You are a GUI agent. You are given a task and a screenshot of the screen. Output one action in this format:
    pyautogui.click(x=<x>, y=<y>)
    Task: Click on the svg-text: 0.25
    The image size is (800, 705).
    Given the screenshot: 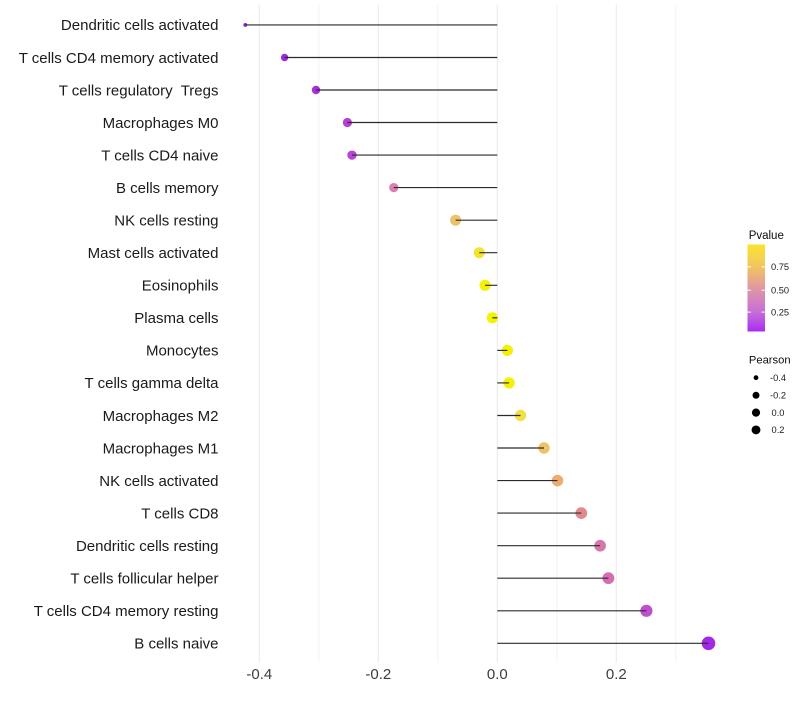 What is the action you would take?
    pyautogui.click(x=780, y=312)
    